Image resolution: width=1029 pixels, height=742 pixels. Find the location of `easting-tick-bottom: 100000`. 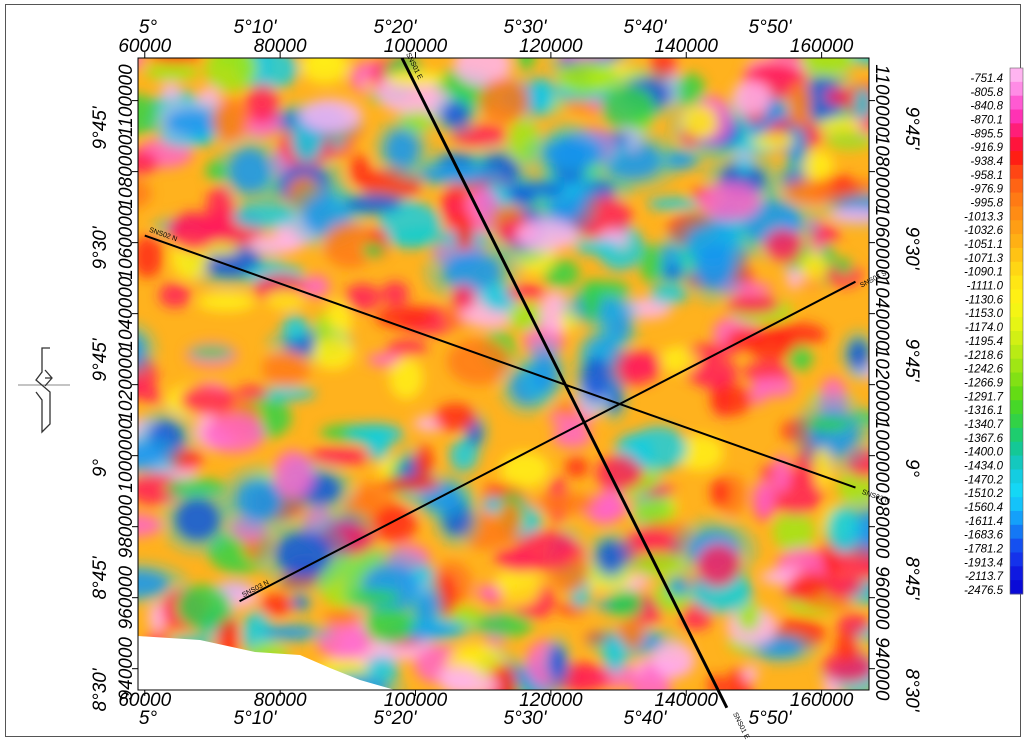

easting-tick-bottom: 100000 is located at coordinates (416, 700).